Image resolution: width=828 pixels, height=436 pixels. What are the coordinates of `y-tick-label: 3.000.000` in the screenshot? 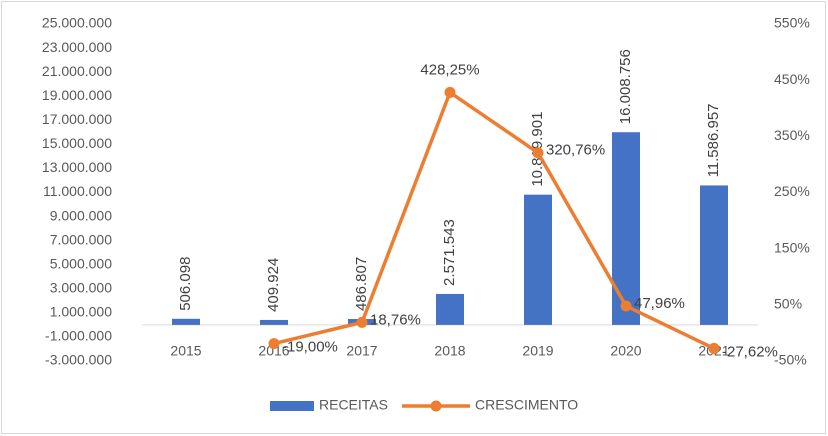 It's located at (81, 287).